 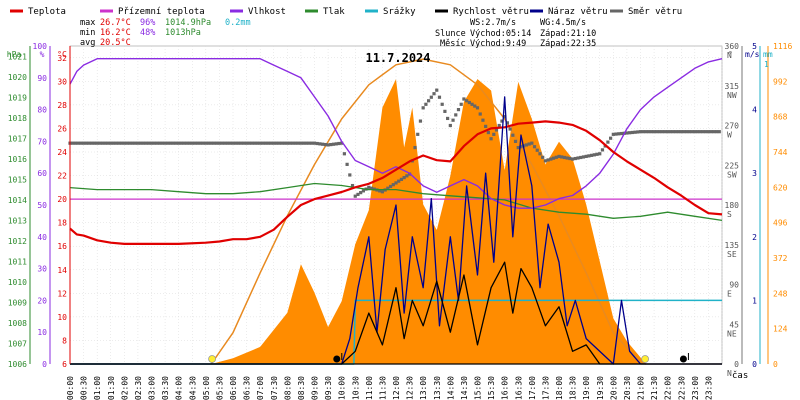 I want to click on time-tick: 17:30, so click(x=545, y=388).